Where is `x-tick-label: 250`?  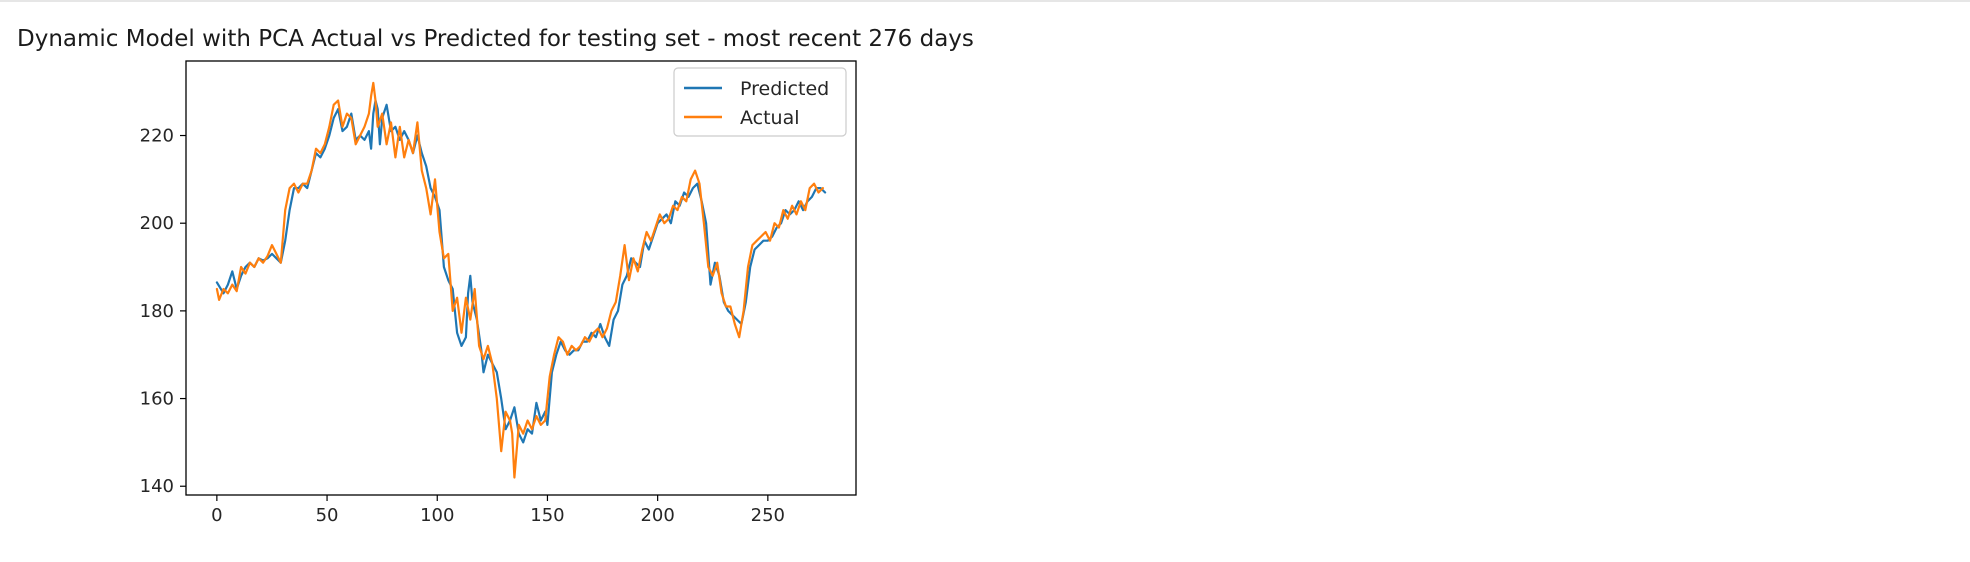
x-tick-label: 250 is located at coordinates (768, 515).